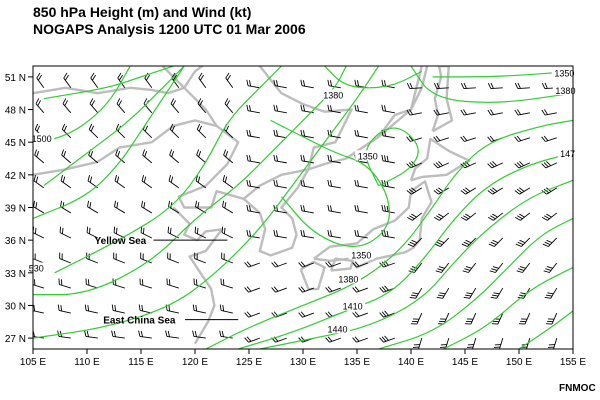  I want to click on lat-tick-label: 45 N, so click(15, 143).